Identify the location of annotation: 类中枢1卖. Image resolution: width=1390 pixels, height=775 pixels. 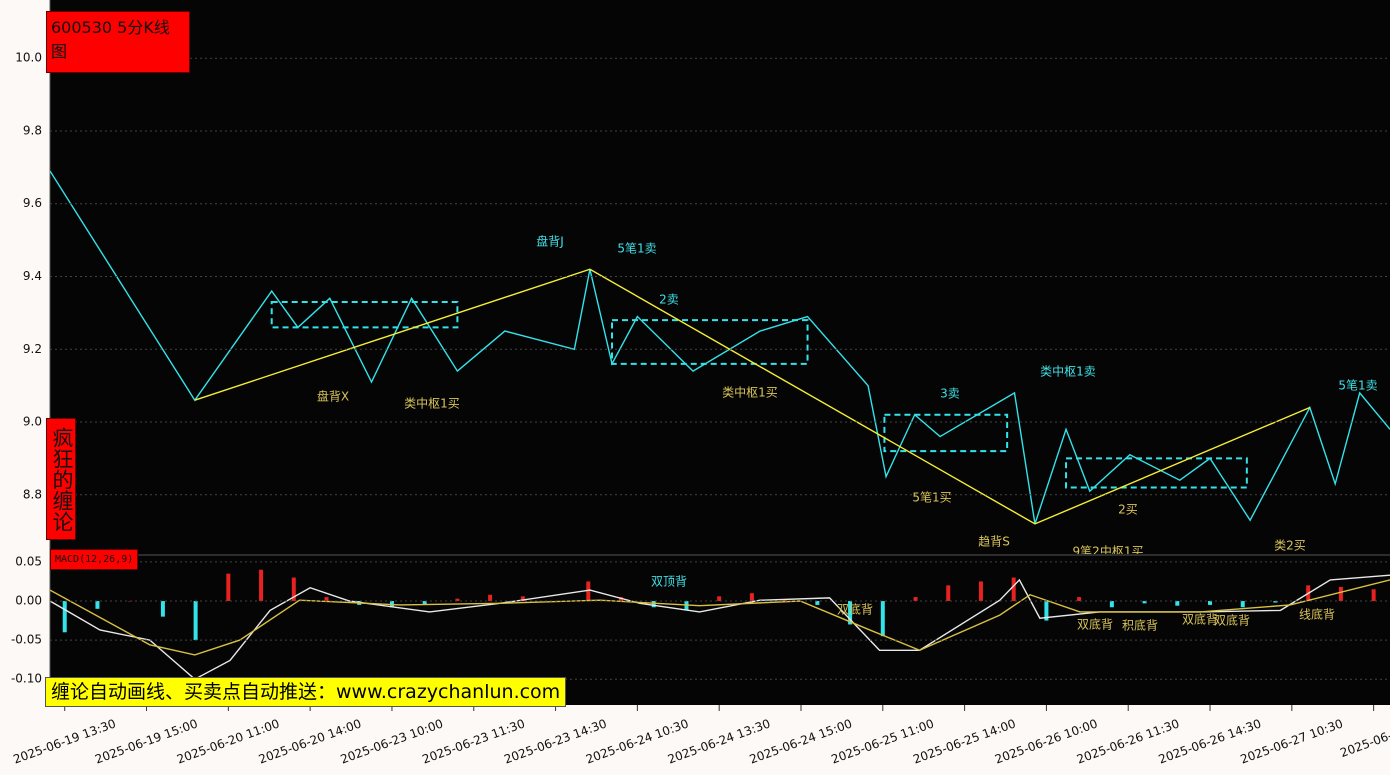
(1068, 371).